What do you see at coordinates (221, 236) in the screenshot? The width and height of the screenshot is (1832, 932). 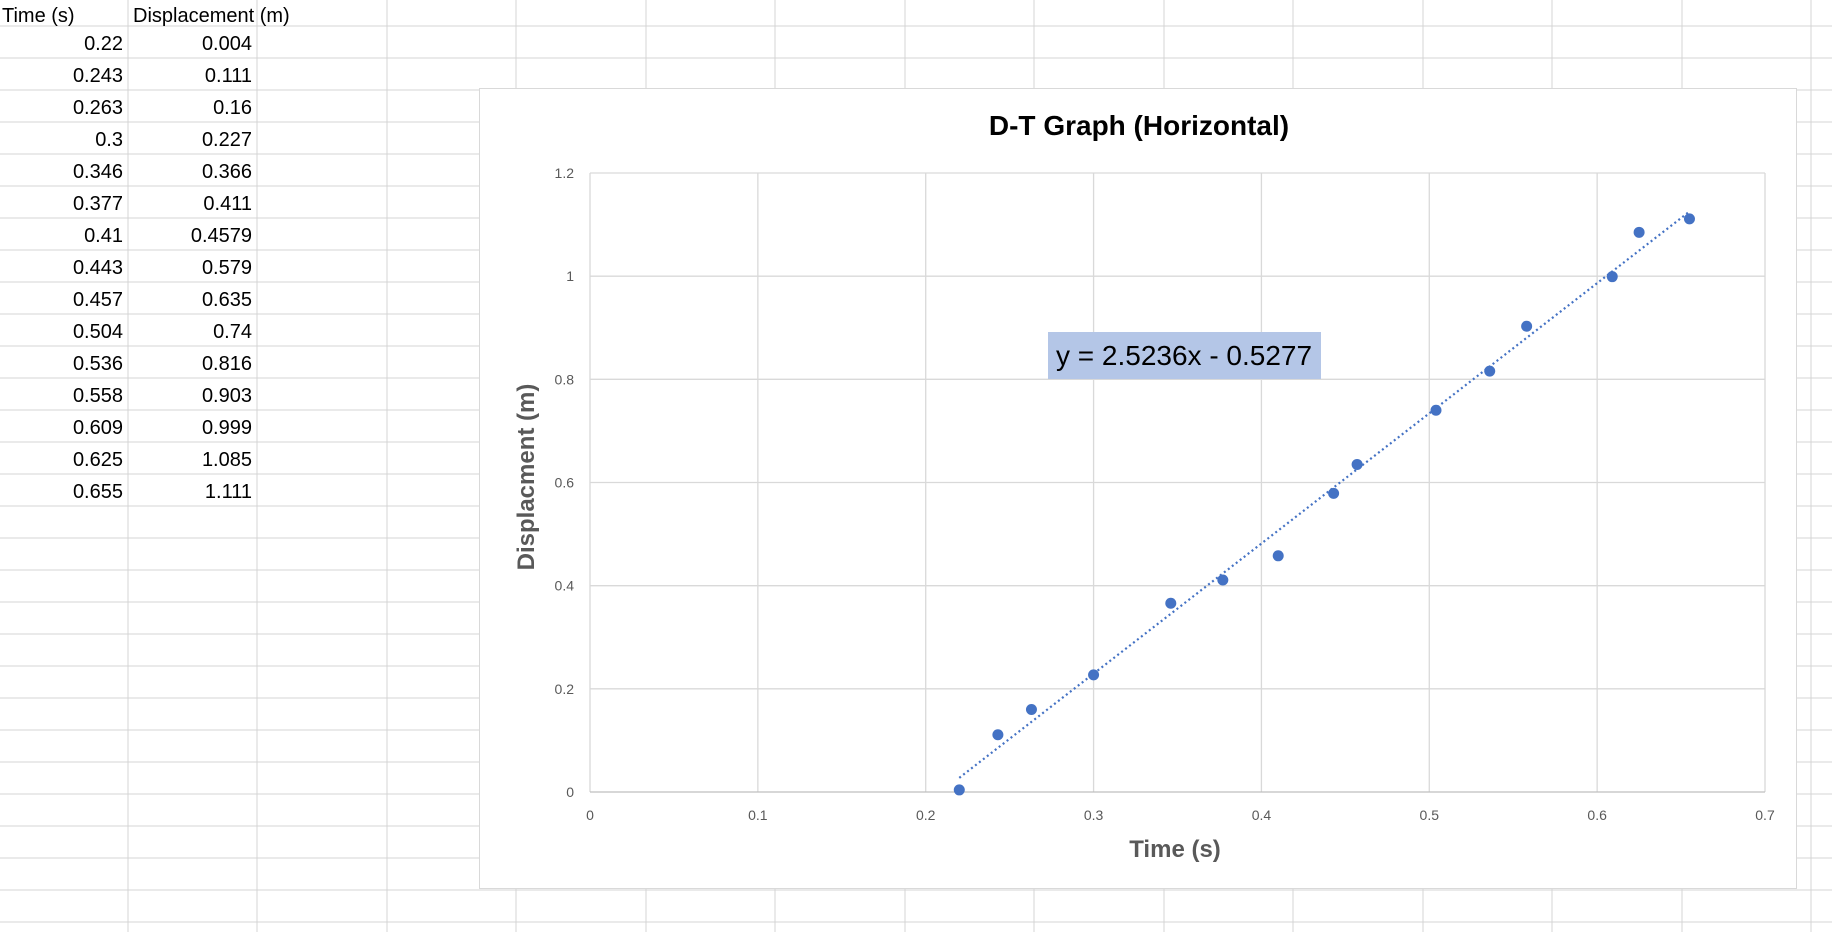 I see `cell-displacement: 0.4579` at bounding box center [221, 236].